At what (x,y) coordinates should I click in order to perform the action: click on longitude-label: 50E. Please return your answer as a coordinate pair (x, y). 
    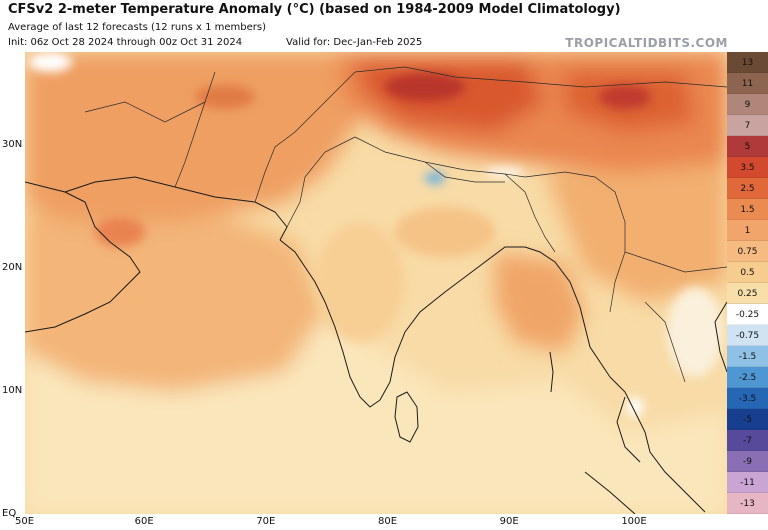
    Looking at the image, I should click on (25, 521).